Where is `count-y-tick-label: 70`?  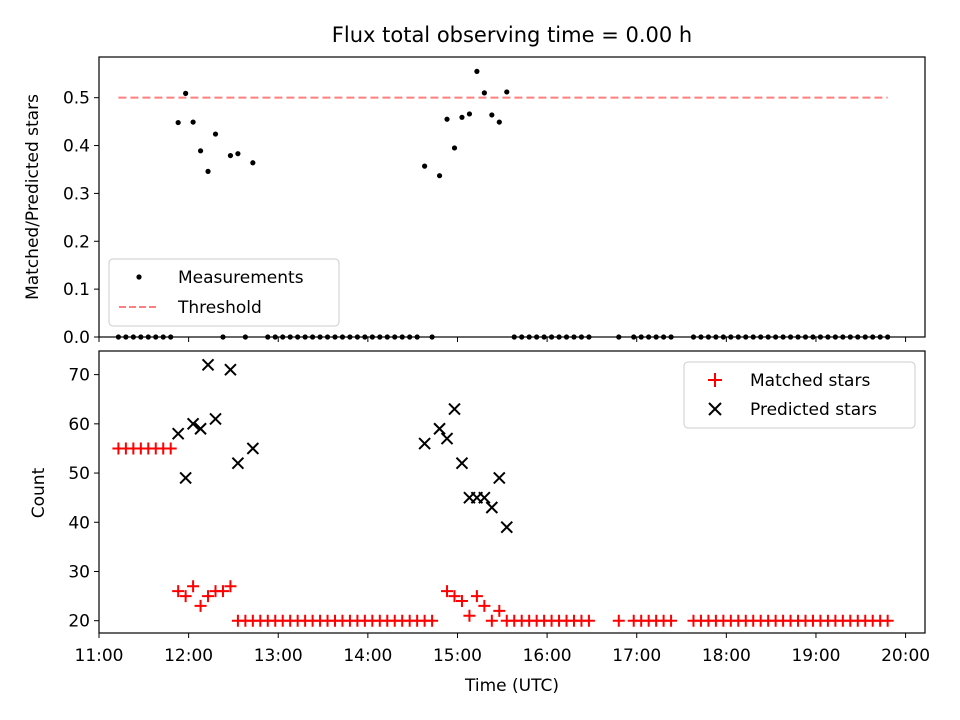
count-y-tick-label: 70 is located at coordinates (79, 376).